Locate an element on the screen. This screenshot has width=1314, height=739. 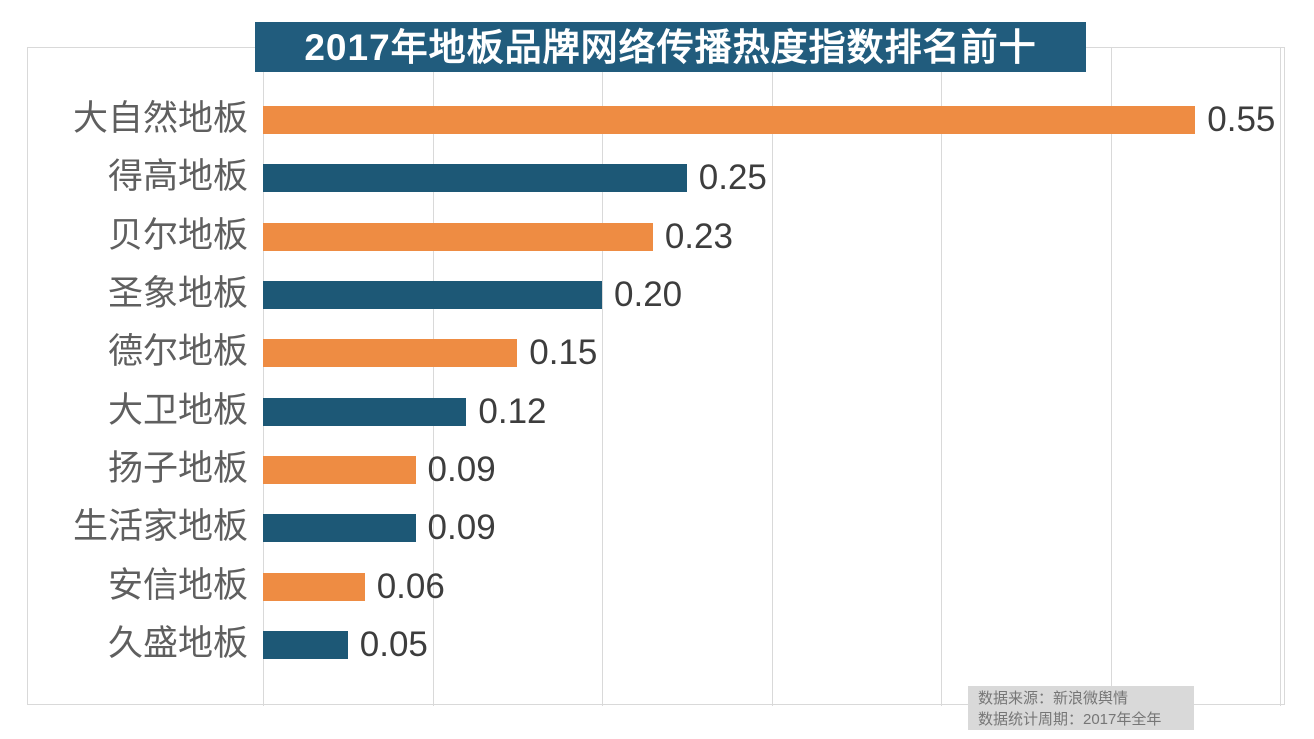
source-note-line1: 数据来源：新浪微舆情 is located at coordinates (1053, 698).